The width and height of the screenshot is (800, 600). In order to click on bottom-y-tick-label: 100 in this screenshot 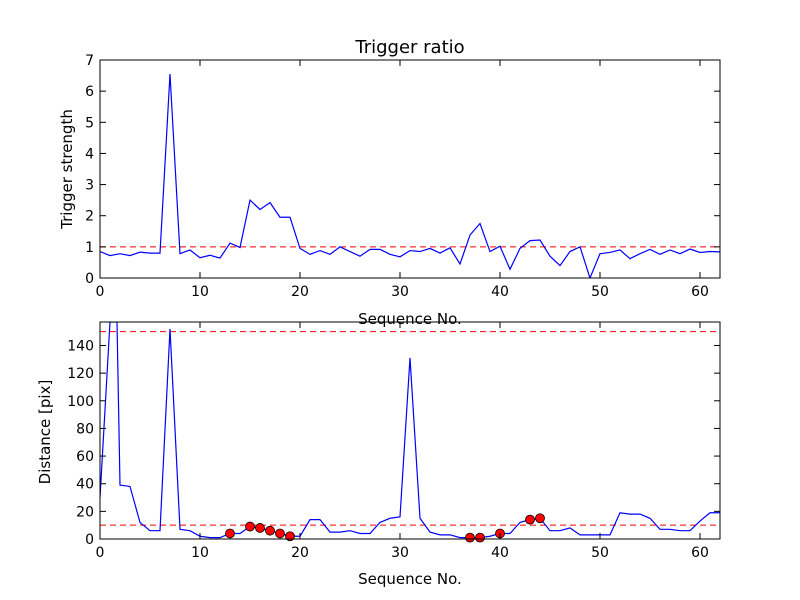, I will do `click(80, 402)`.